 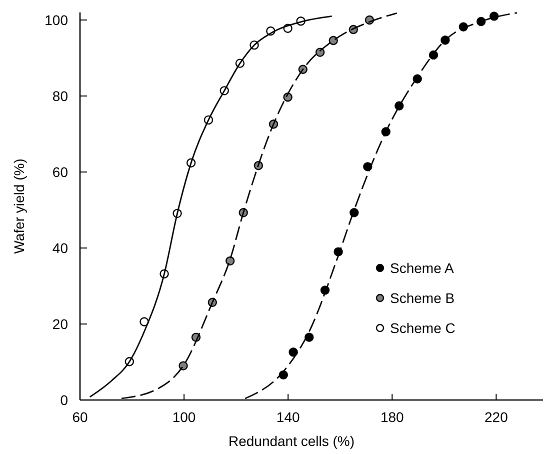 What do you see at coordinates (288, 417) in the screenshot?
I see `x-tick-label: 140` at bounding box center [288, 417].